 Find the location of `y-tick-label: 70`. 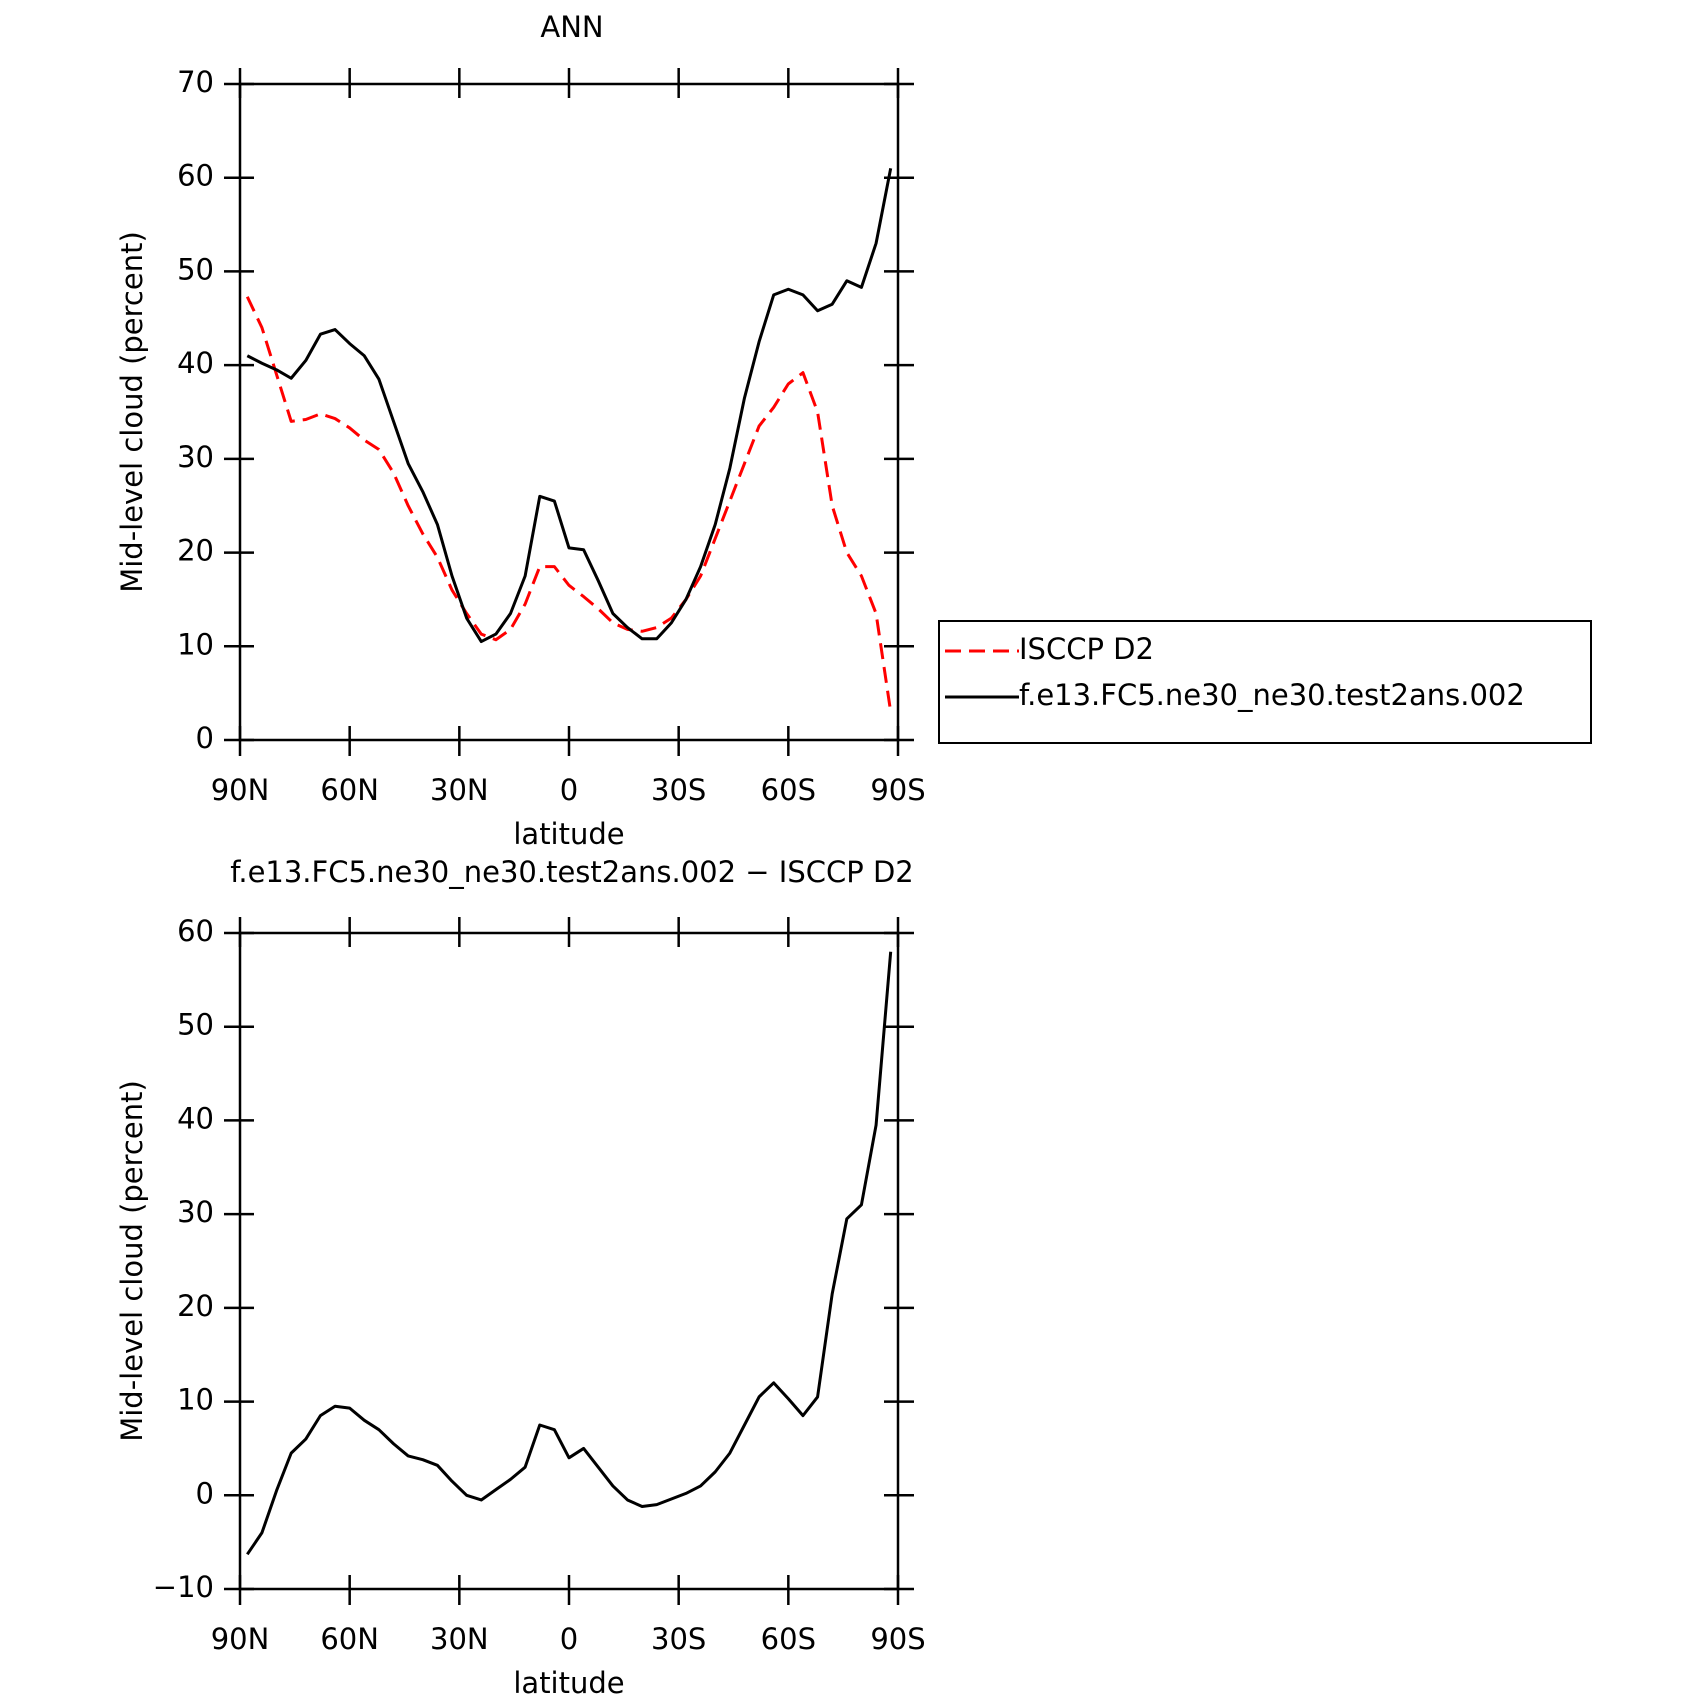

y-tick-label: 70 is located at coordinates (195, 82).